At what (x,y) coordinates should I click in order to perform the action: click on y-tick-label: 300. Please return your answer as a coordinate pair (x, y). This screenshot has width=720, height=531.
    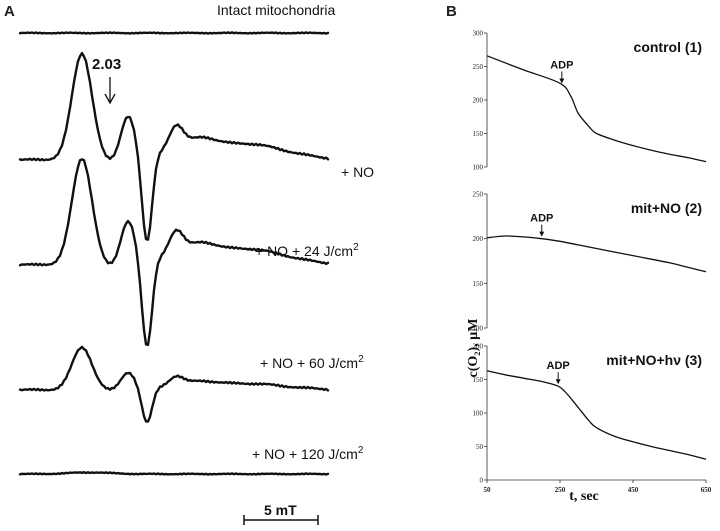
    Looking at the image, I should click on (478, 34).